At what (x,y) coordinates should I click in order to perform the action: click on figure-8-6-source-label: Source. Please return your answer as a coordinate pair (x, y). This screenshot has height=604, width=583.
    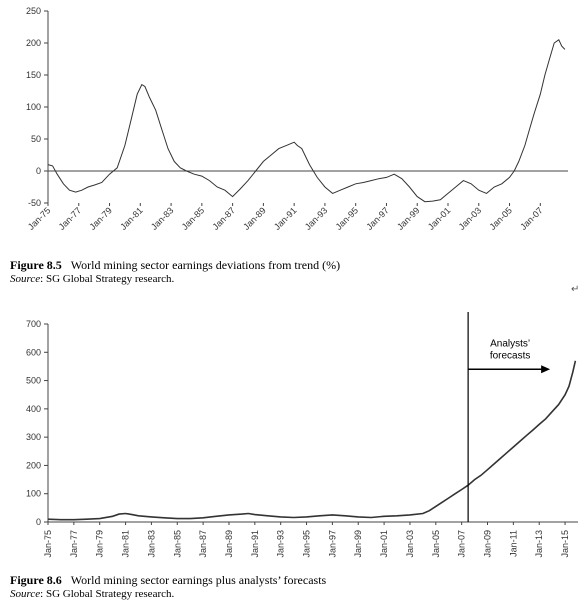
    Looking at the image, I should click on (25, 594).